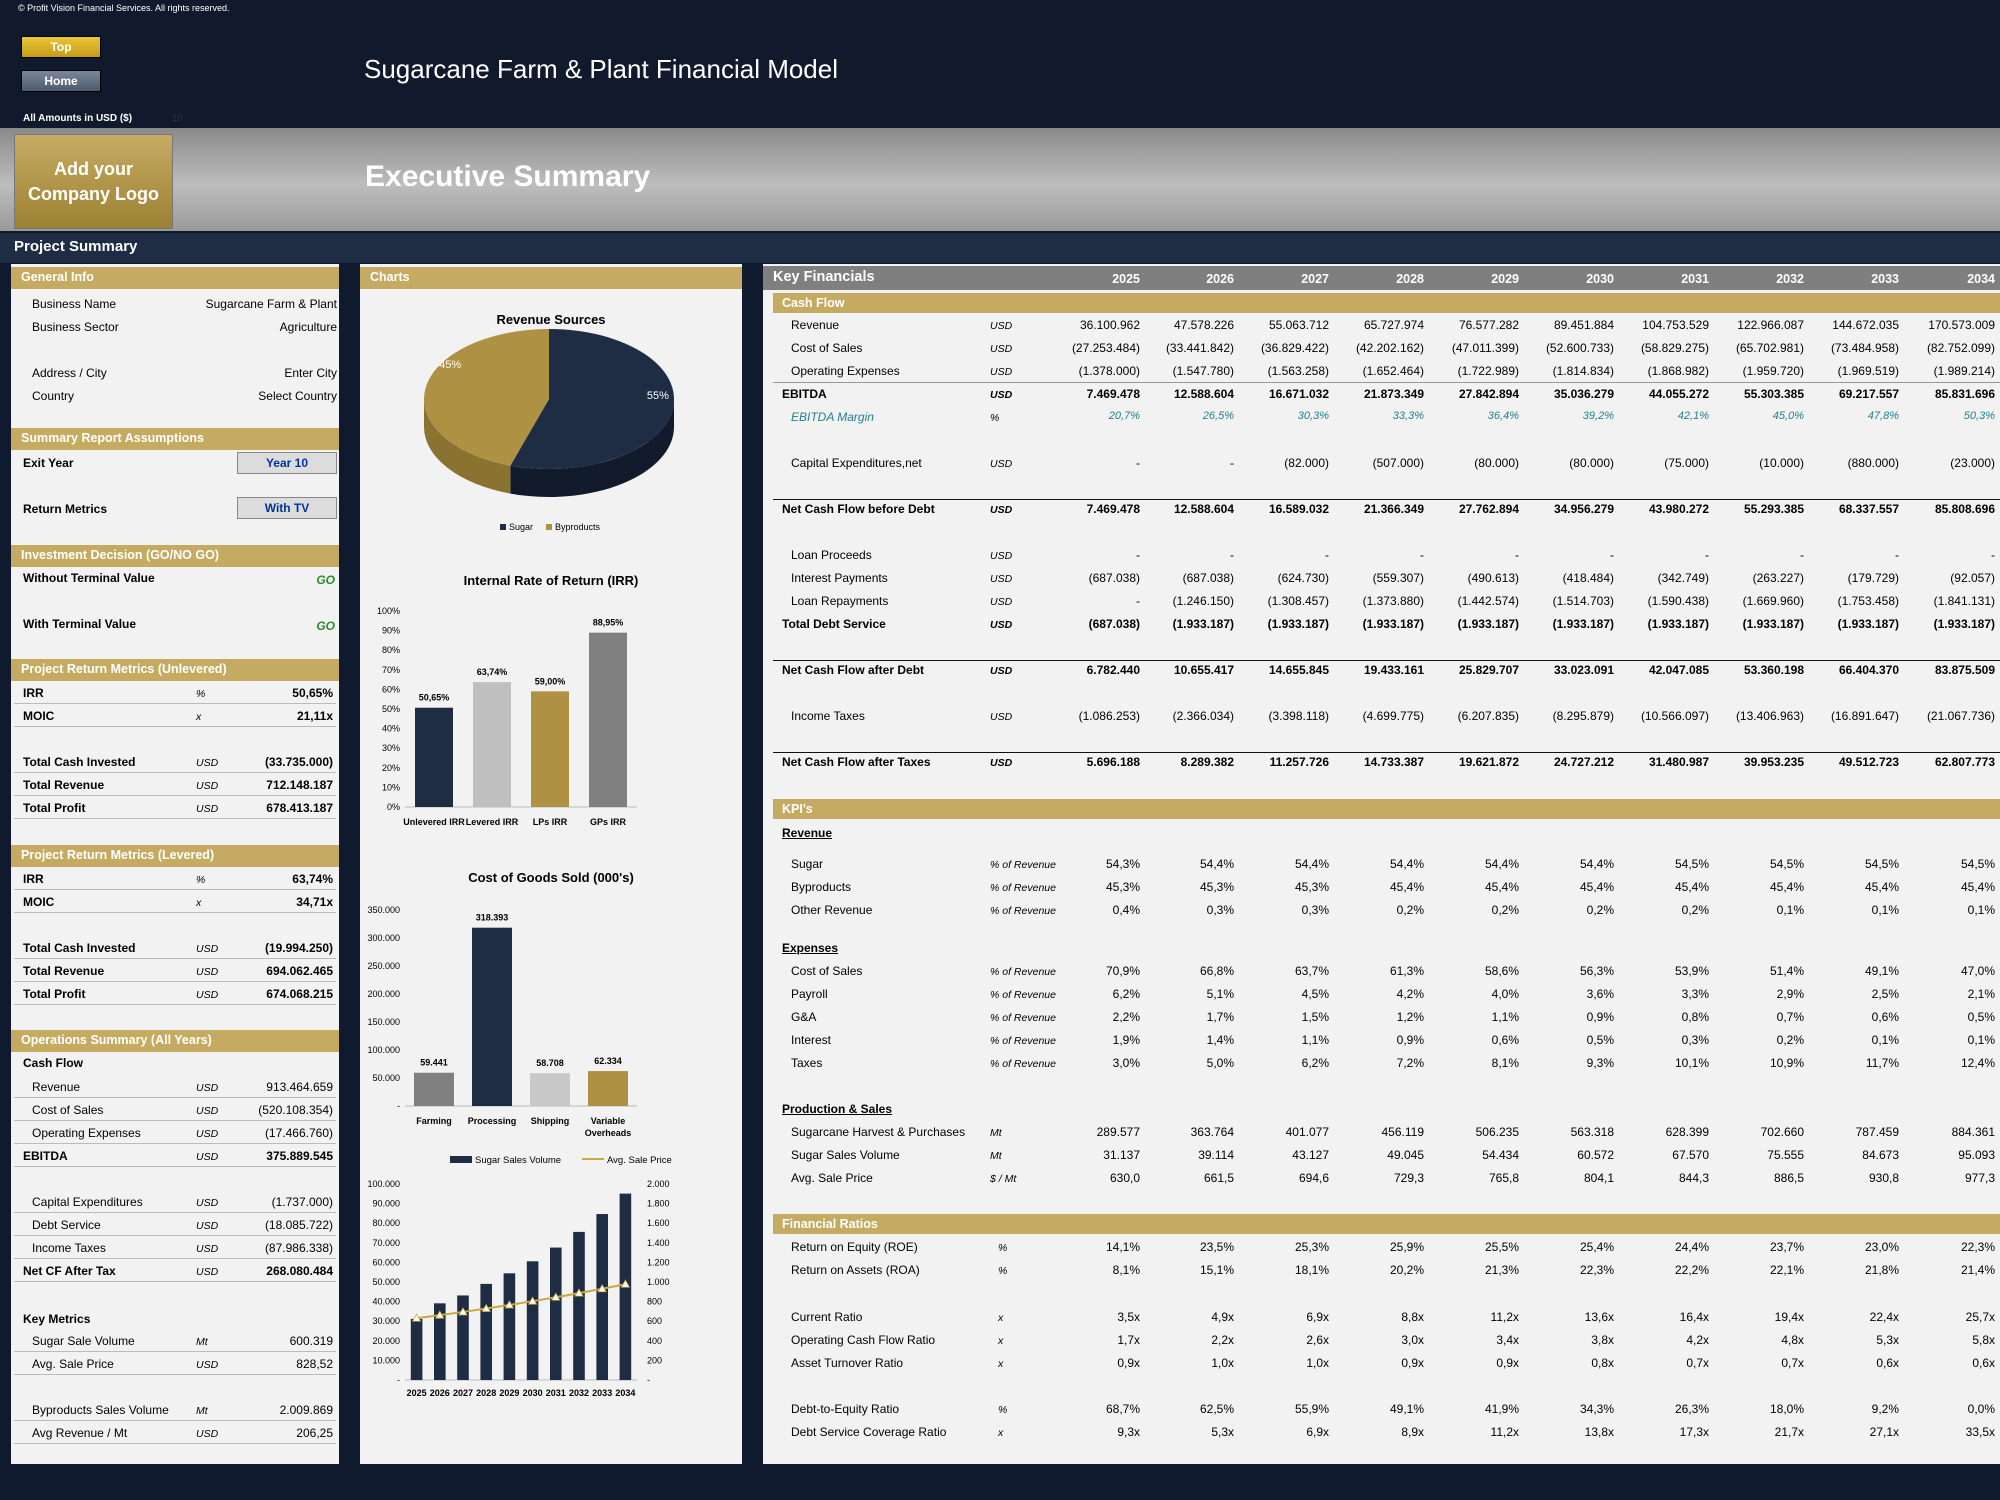 This screenshot has width=2000, height=1500. What do you see at coordinates (1128, 1432) in the screenshot?
I see `kf-cell: 9,3x` at bounding box center [1128, 1432].